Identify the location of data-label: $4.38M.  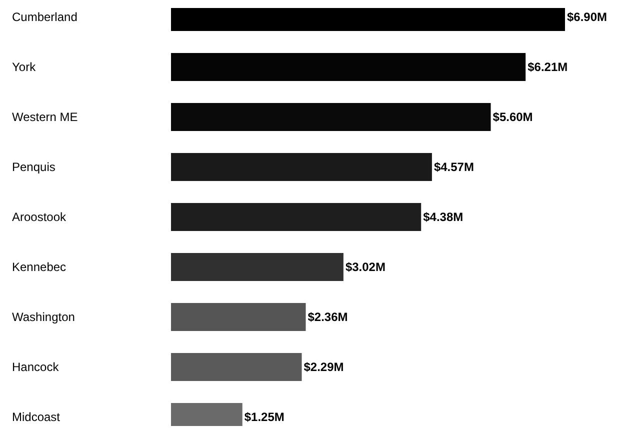
(443, 217).